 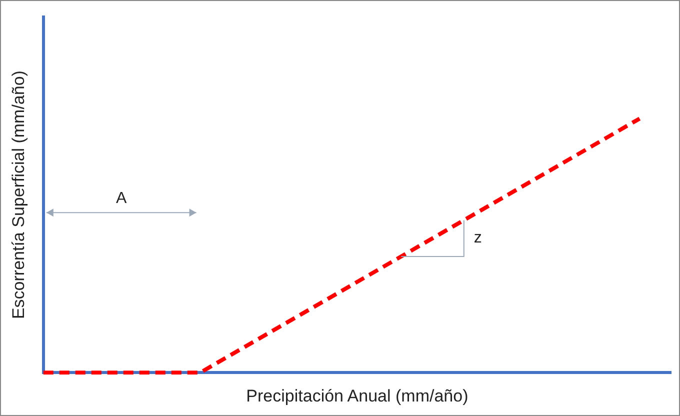 I want to click on annotation: z, so click(x=478, y=238).